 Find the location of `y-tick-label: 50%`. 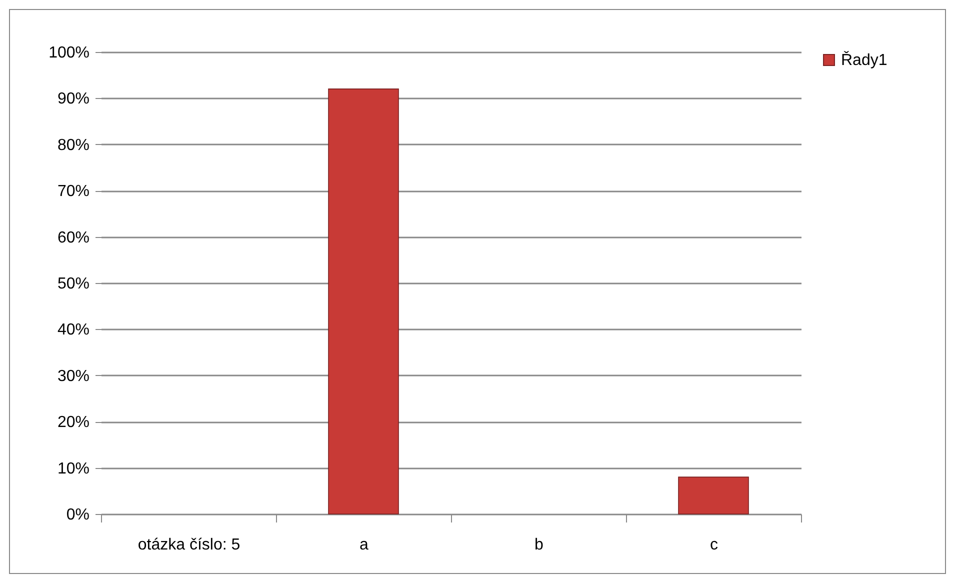

y-tick-label: 50% is located at coordinates (73, 284).